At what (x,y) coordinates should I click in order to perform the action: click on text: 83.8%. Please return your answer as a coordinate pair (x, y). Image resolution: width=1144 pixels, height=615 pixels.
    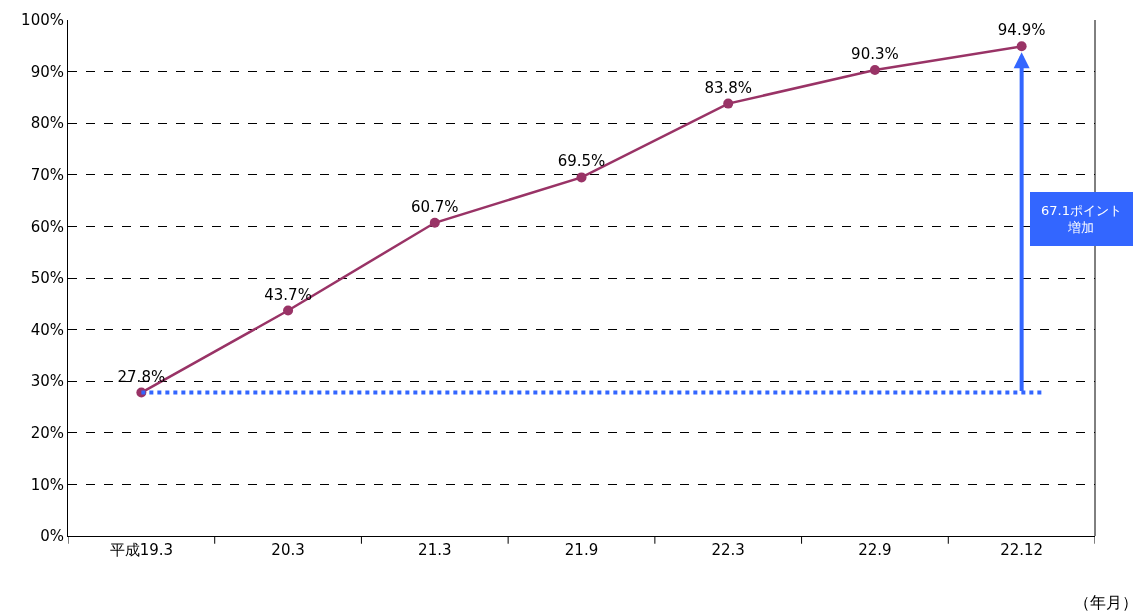
    Looking at the image, I should click on (728, 87).